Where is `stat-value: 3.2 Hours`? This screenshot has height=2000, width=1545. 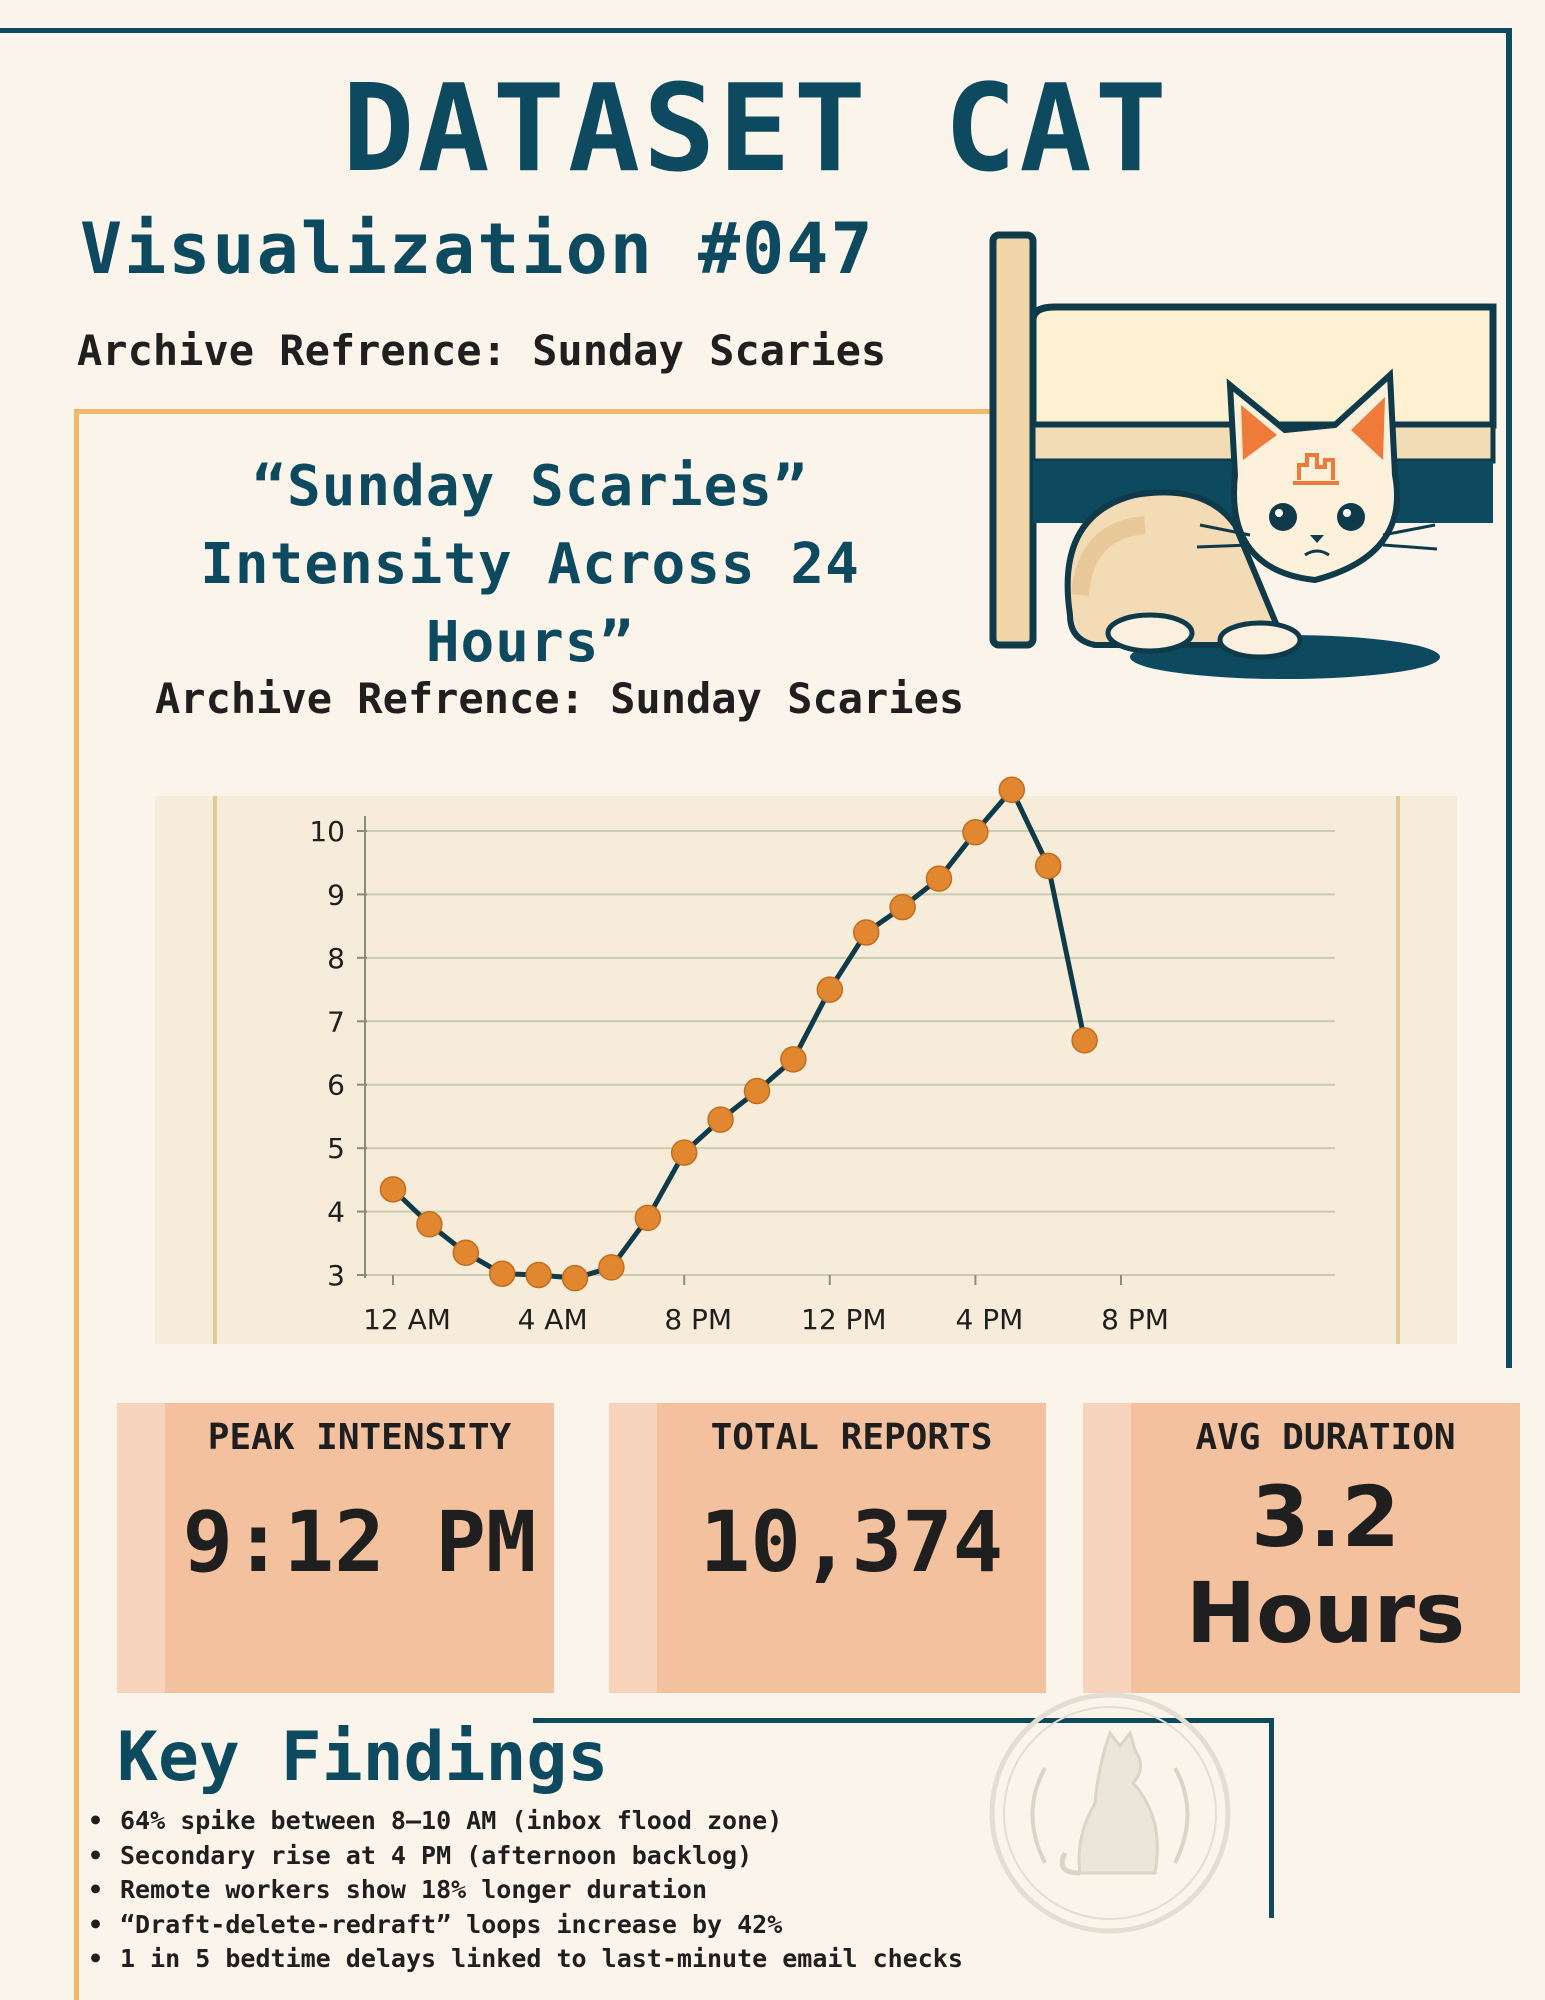
stat-value: 3.2 Hours is located at coordinates (1325, 1565).